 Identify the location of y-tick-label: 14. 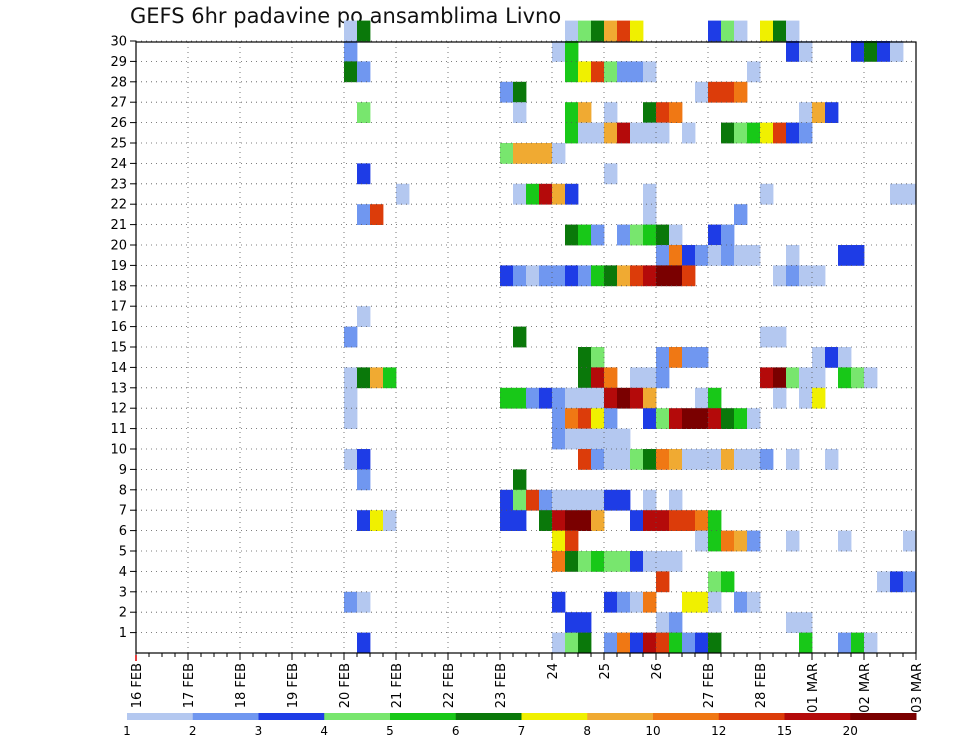
(118, 368).